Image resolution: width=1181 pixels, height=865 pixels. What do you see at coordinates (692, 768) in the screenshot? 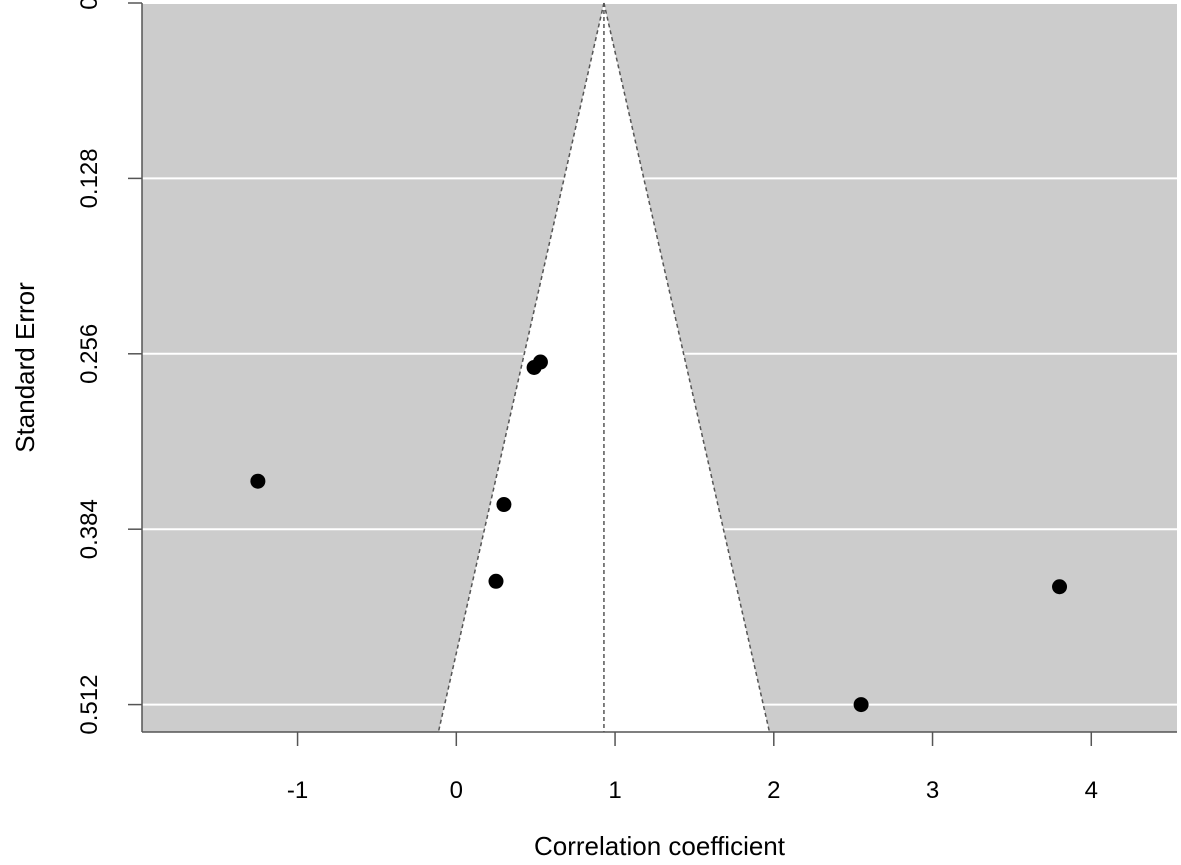
I see `x-axis-ticks: -1 0 1 2 3 4` at bounding box center [692, 768].